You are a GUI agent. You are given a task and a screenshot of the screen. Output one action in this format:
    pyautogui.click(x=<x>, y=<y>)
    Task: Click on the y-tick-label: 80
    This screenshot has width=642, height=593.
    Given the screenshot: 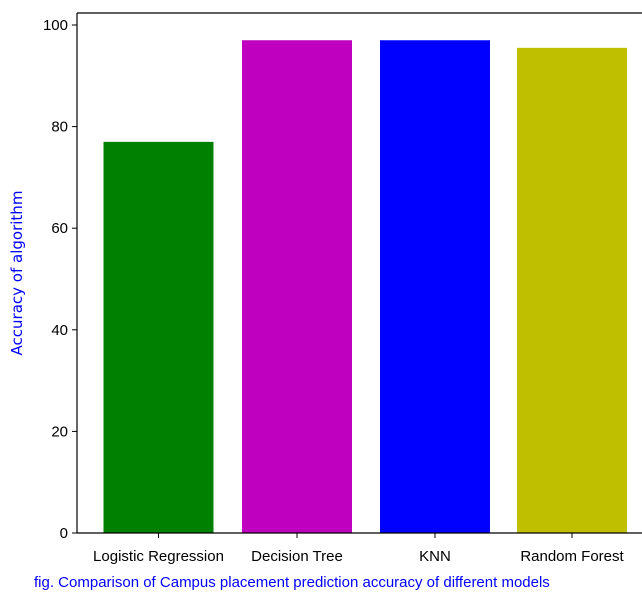 What is the action you would take?
    pyautogui.click(x=59, y=127)
    